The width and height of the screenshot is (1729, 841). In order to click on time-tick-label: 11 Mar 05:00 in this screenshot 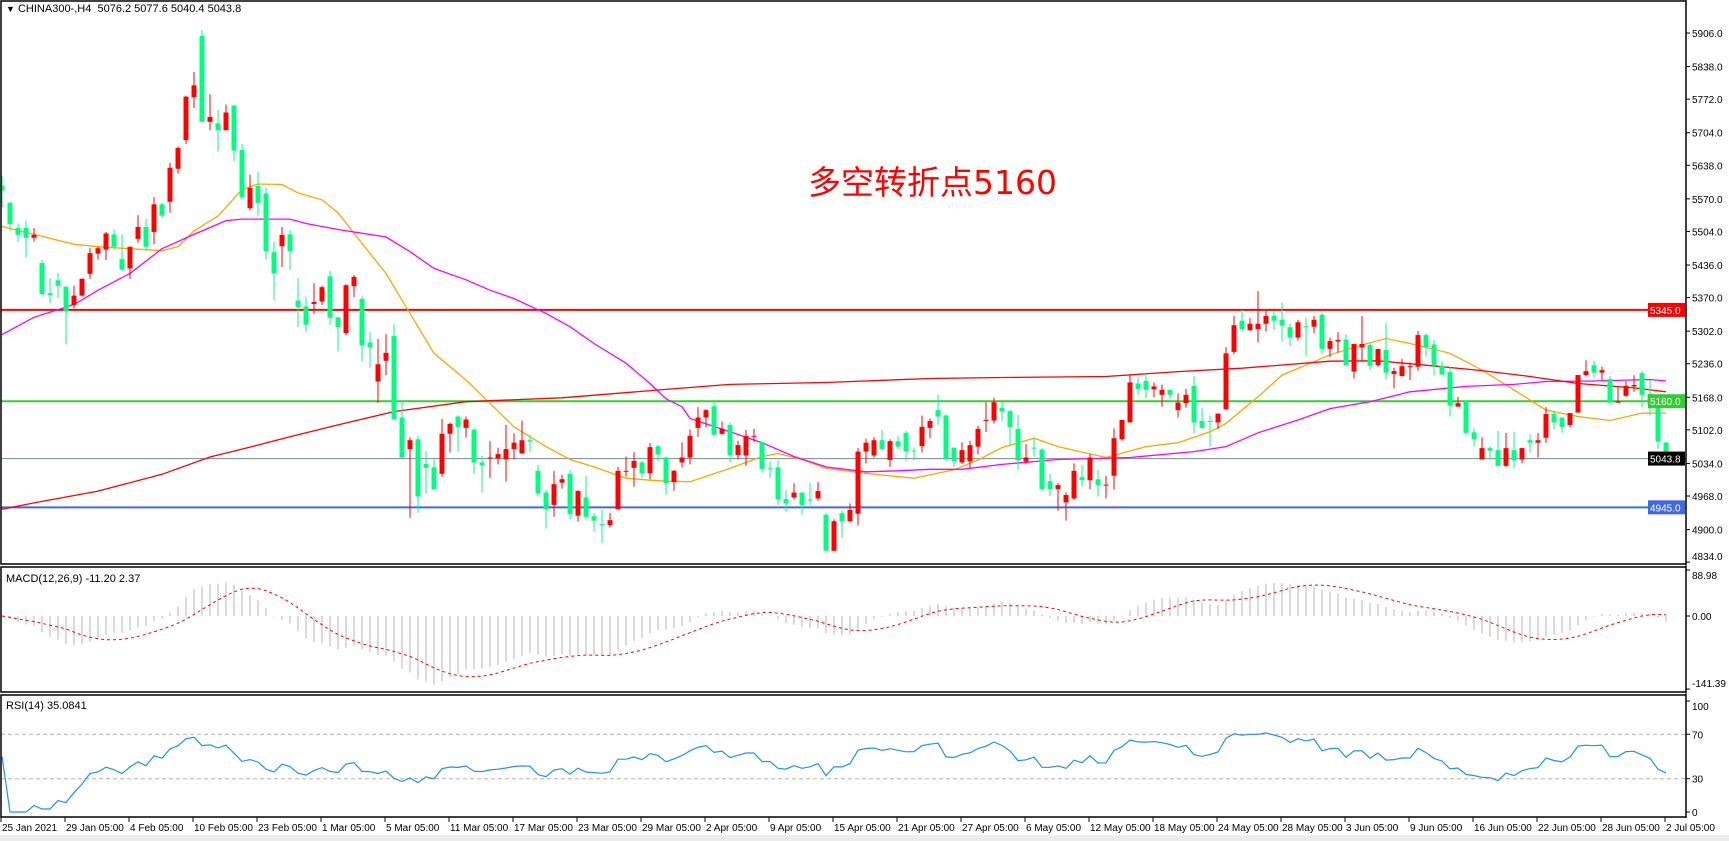, I will do `click(479, 828)`.